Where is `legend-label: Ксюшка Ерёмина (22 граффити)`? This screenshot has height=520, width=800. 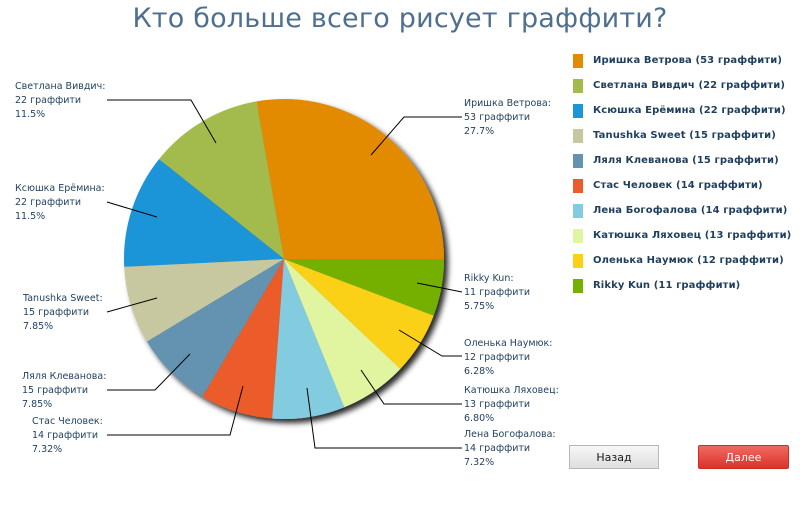 legend-label: Ксюшка Ерёмина (22 граффити) is located at coordinates (689, 110).